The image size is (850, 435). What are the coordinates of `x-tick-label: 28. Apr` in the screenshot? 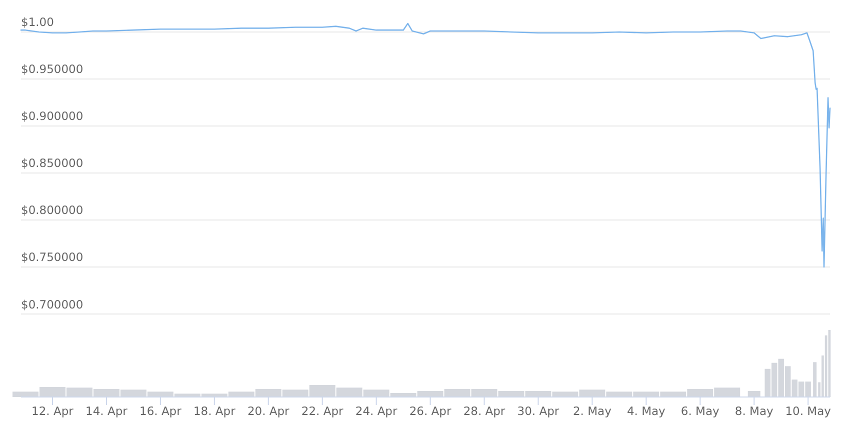 It's located at (484, 411).